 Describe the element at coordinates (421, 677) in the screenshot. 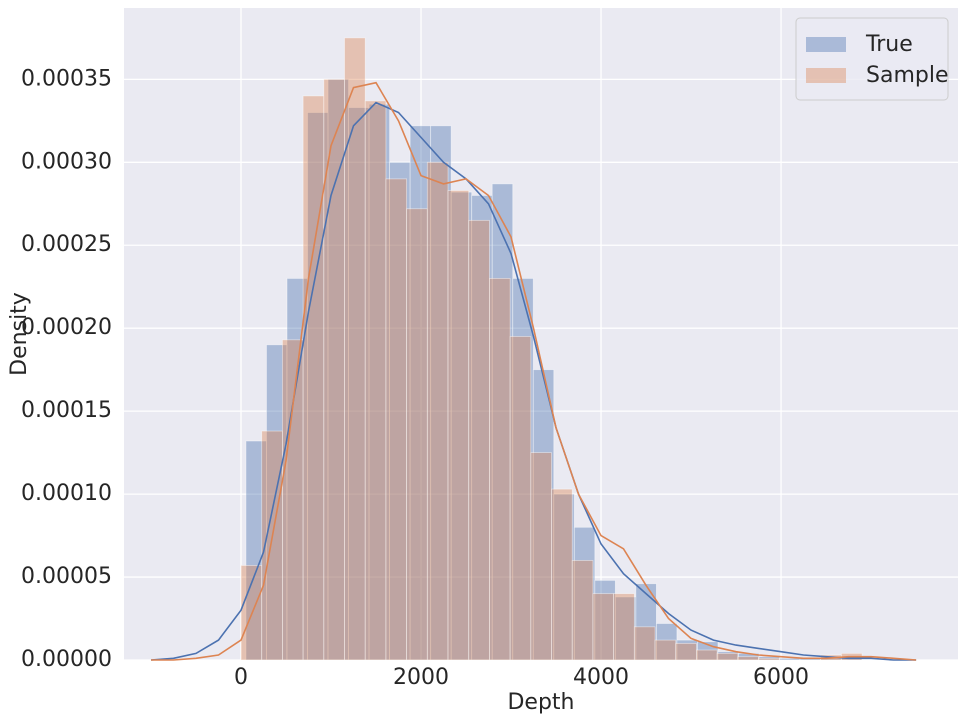

I see `x-tick-label: 2000` at that location.